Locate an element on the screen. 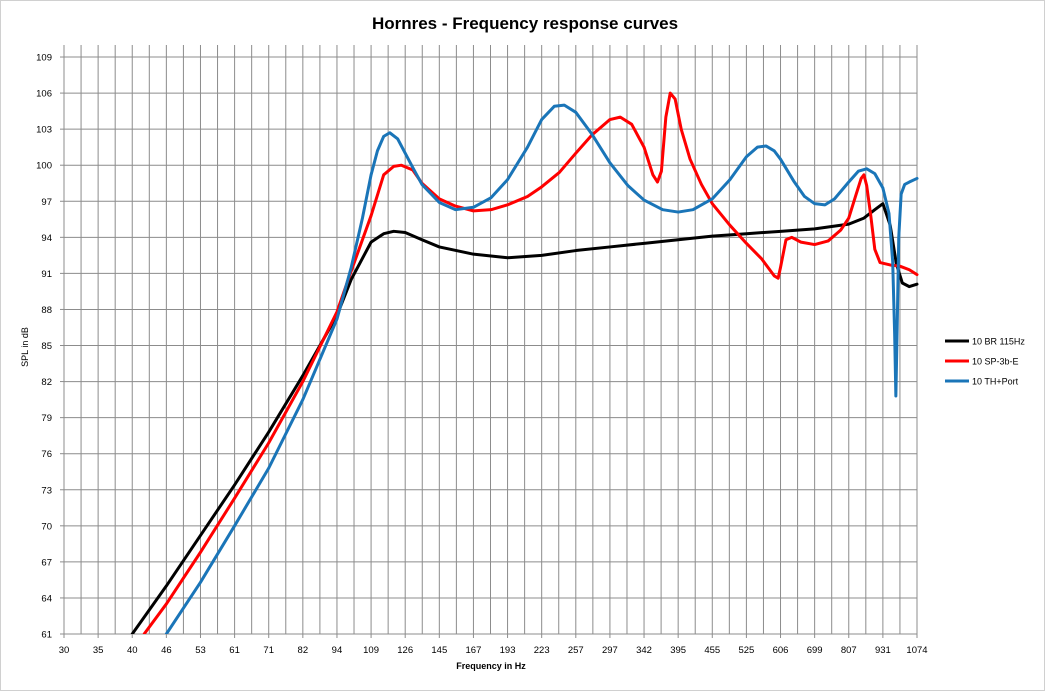 This screenshot has height=691, width=1045. y-tick-label: 70 is located at coordinates (46, 526).